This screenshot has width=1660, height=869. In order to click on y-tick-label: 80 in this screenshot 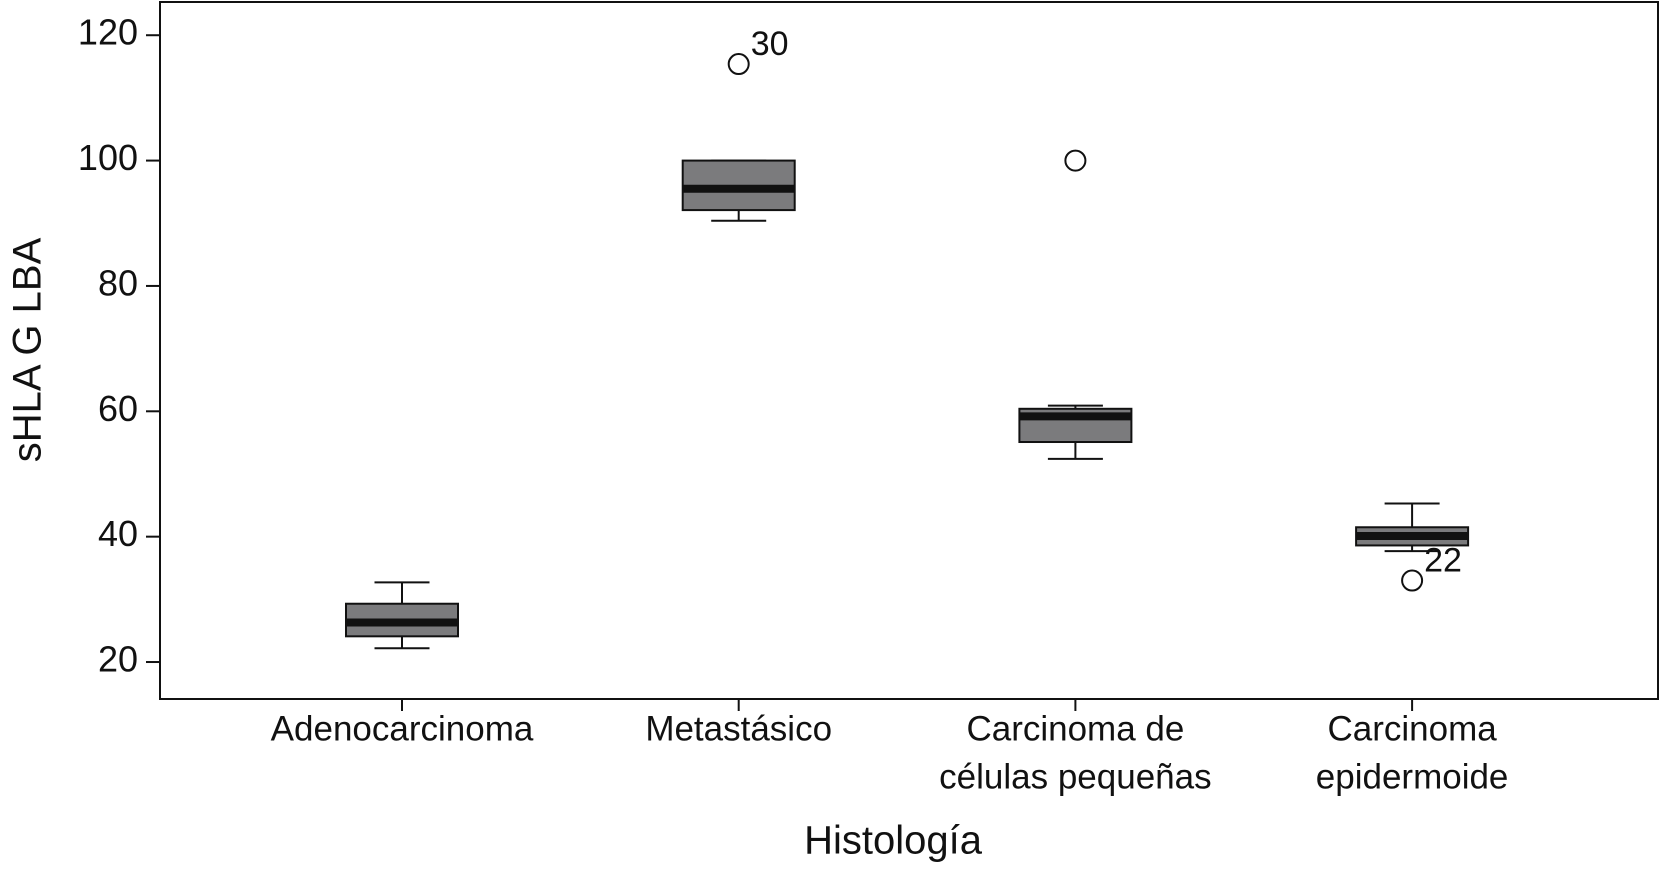, I will do `click(118, 282)`.